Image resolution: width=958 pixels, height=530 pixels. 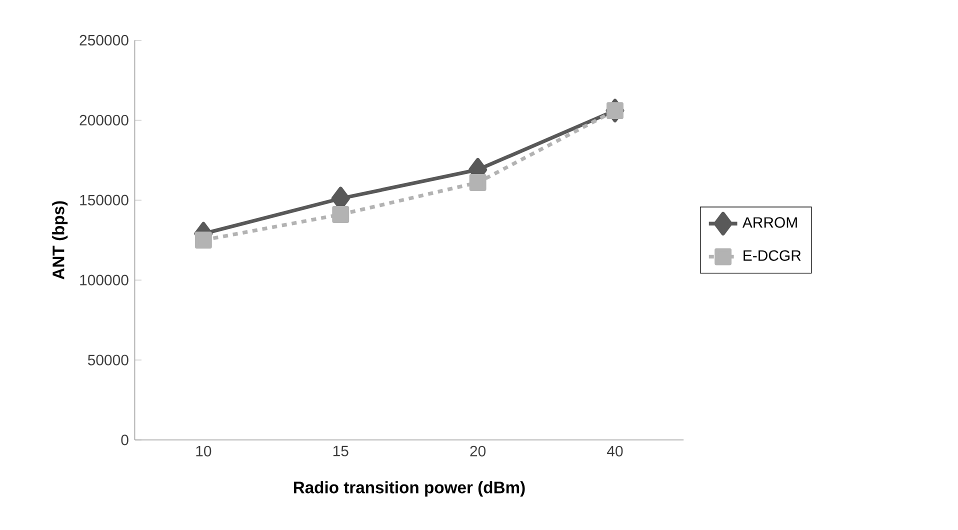 What do you see at coordinates (204, 451) in the screenshot?
I see `x-tick-label: 10` at bounding box center [204, 451].